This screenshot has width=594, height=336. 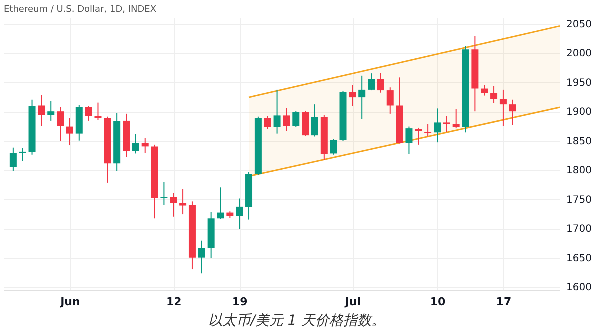 What do you see at coordinates (579, 171) in the screenshot?
I see `y-tick-label: 1800` at bounding box center [579, 171].